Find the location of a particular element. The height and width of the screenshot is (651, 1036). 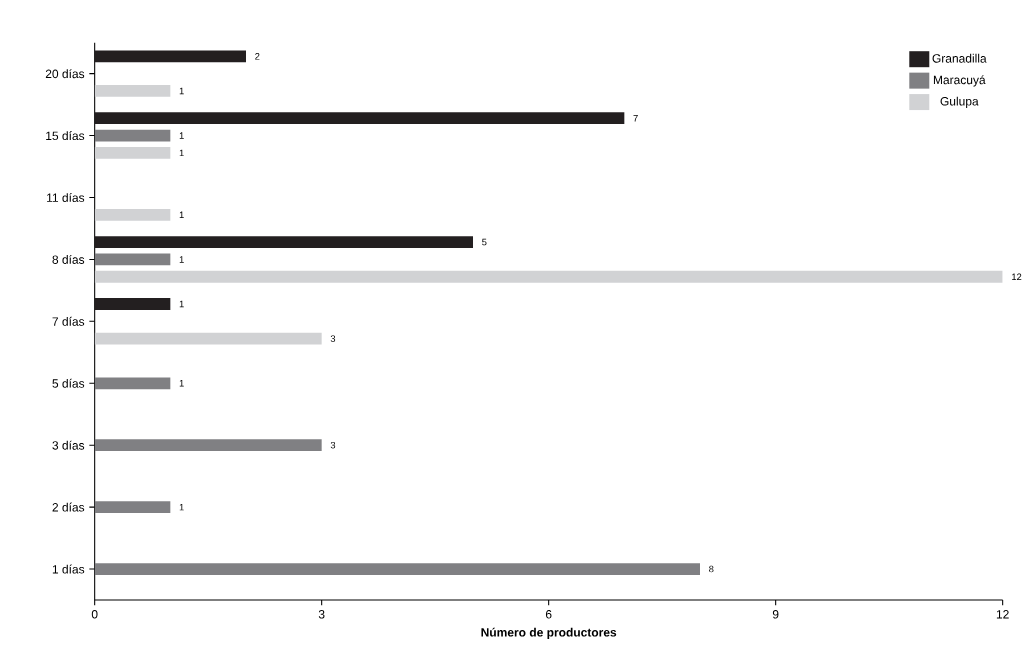

x-axis-title: Número de productores is located at coordinates (549, 633).